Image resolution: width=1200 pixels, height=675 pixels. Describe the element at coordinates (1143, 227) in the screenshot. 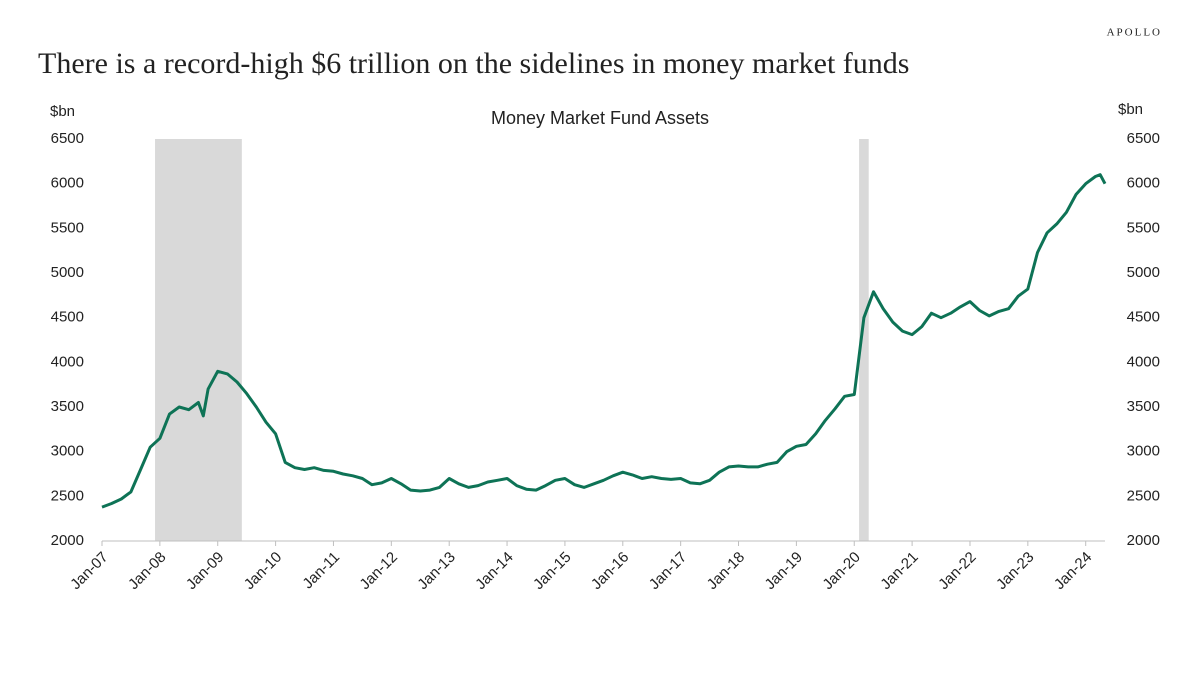

I see `y2-tick-label: 5500` at that location.